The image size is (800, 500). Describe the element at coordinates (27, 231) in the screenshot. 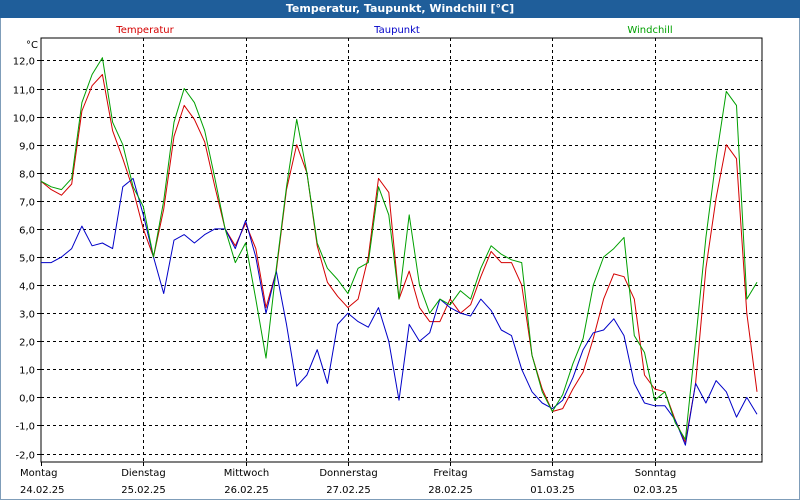

I see `y-tick-label: 6,0` at that location.